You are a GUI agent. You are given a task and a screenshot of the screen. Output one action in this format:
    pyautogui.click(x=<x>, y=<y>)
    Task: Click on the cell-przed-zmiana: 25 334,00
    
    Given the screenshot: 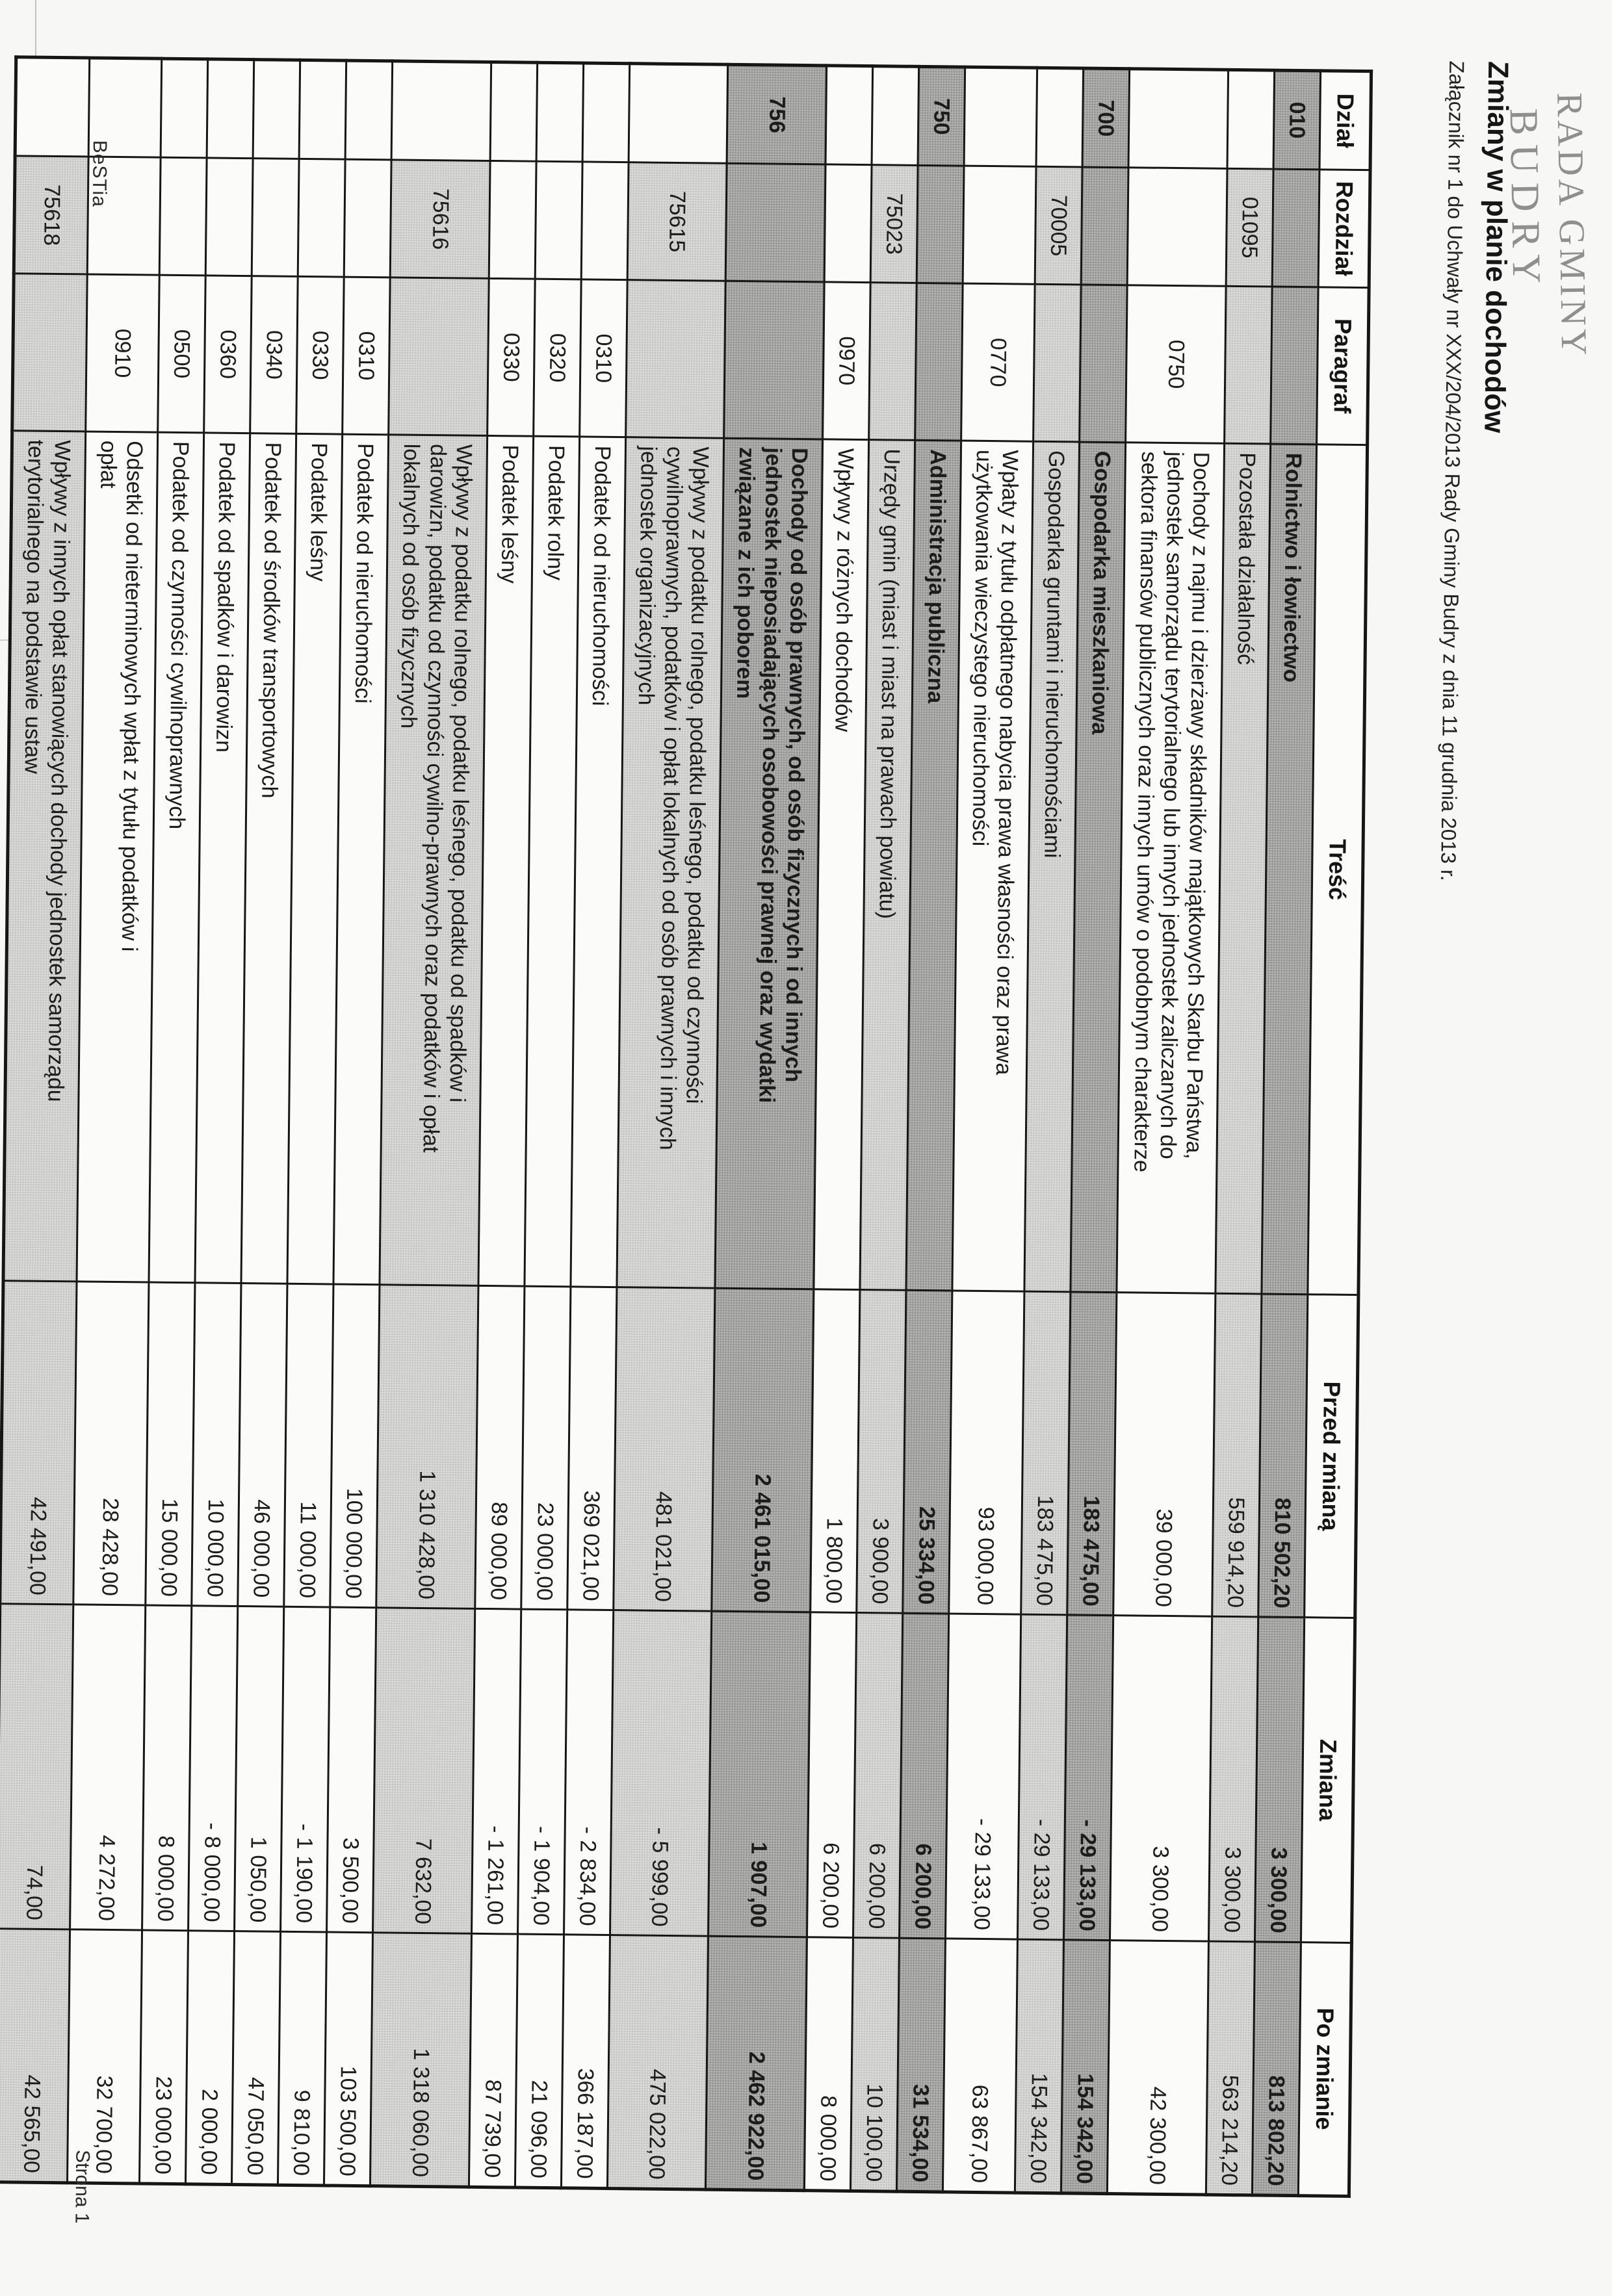 What is the action you would take?
    pyautogui.click(x=927, y=1452)
    